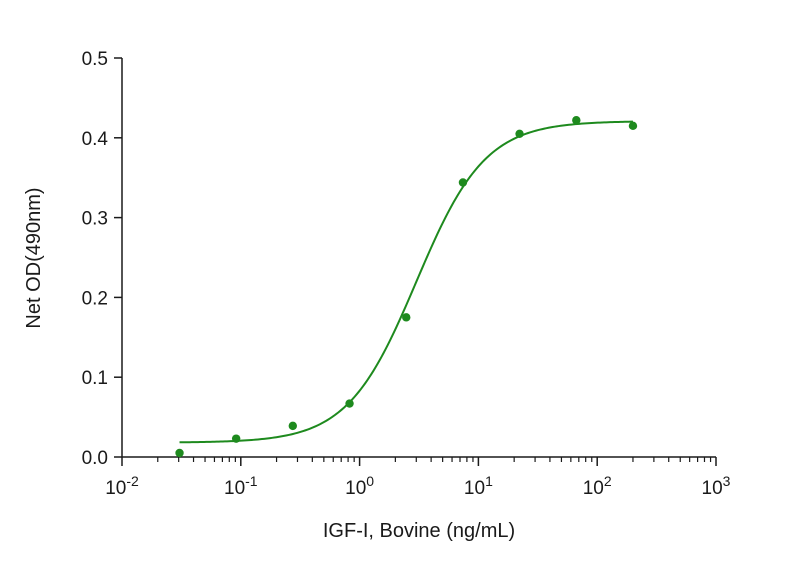 Image resolution: width=786 pixels, height=575 pixels. What do you see at coordinates (419, 531) in the screenshot?
I see `x-axis-title: IGF-I, Bovine (ng/mL)` at bounding box center [419, 531].